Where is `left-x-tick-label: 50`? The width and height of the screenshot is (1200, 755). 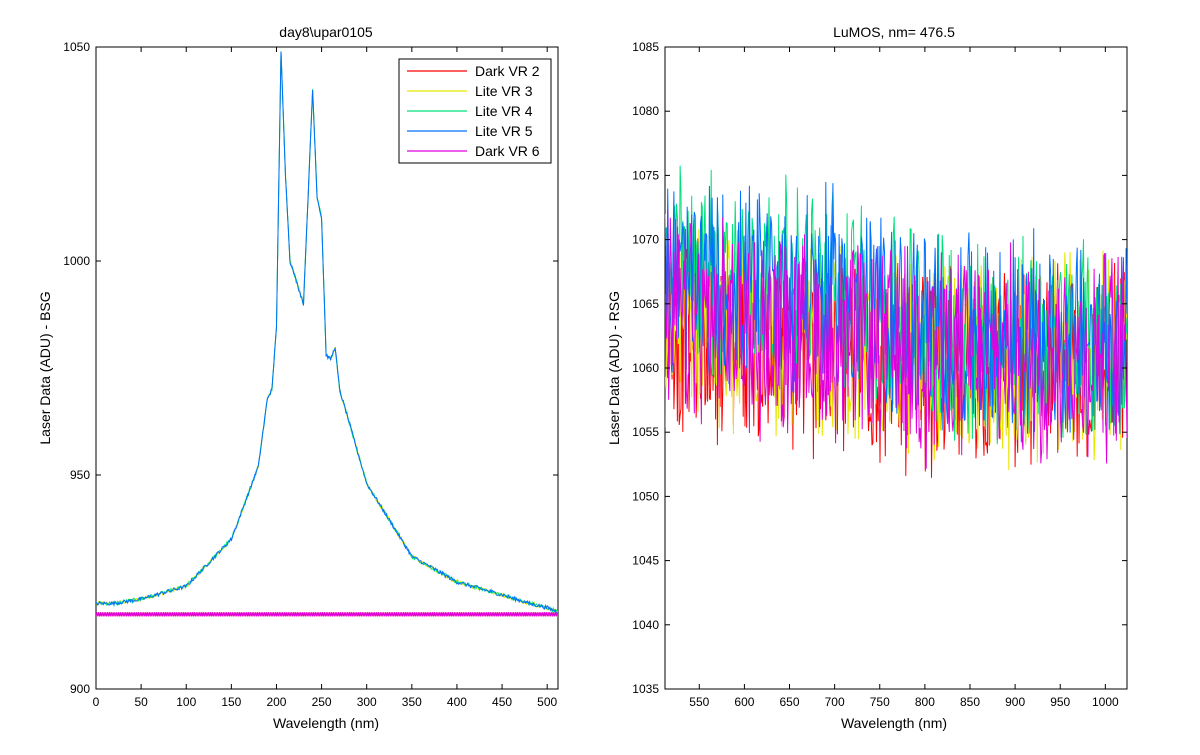
left-x-tick-label: 50 is located at coordinates (141, 702).